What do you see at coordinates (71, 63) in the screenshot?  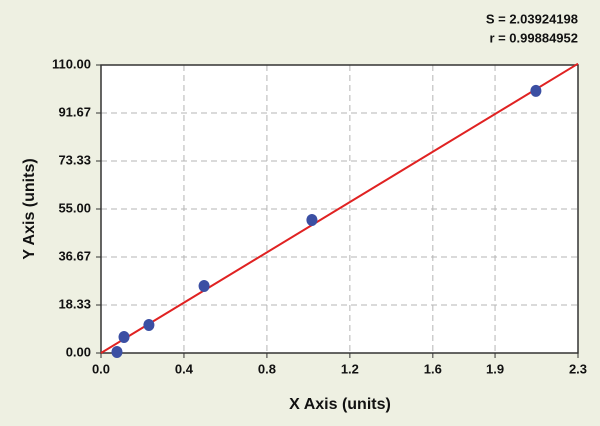 I see `y-tick-label: 110.00` at bounding box center [71, 63].